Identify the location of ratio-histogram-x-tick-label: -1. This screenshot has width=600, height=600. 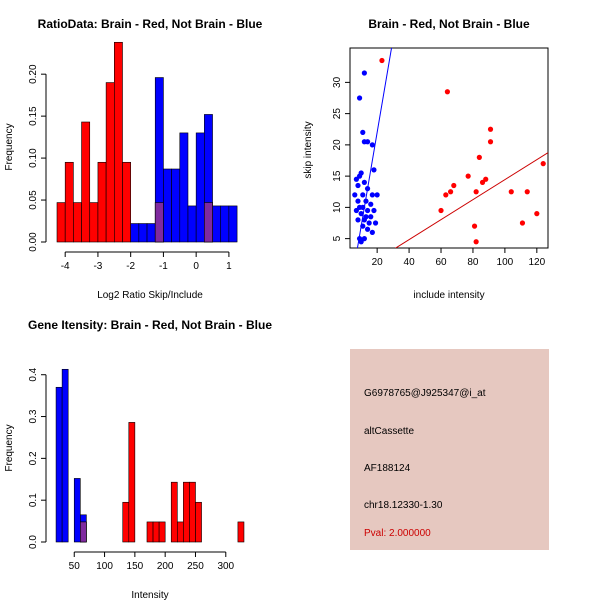
(163, 266).